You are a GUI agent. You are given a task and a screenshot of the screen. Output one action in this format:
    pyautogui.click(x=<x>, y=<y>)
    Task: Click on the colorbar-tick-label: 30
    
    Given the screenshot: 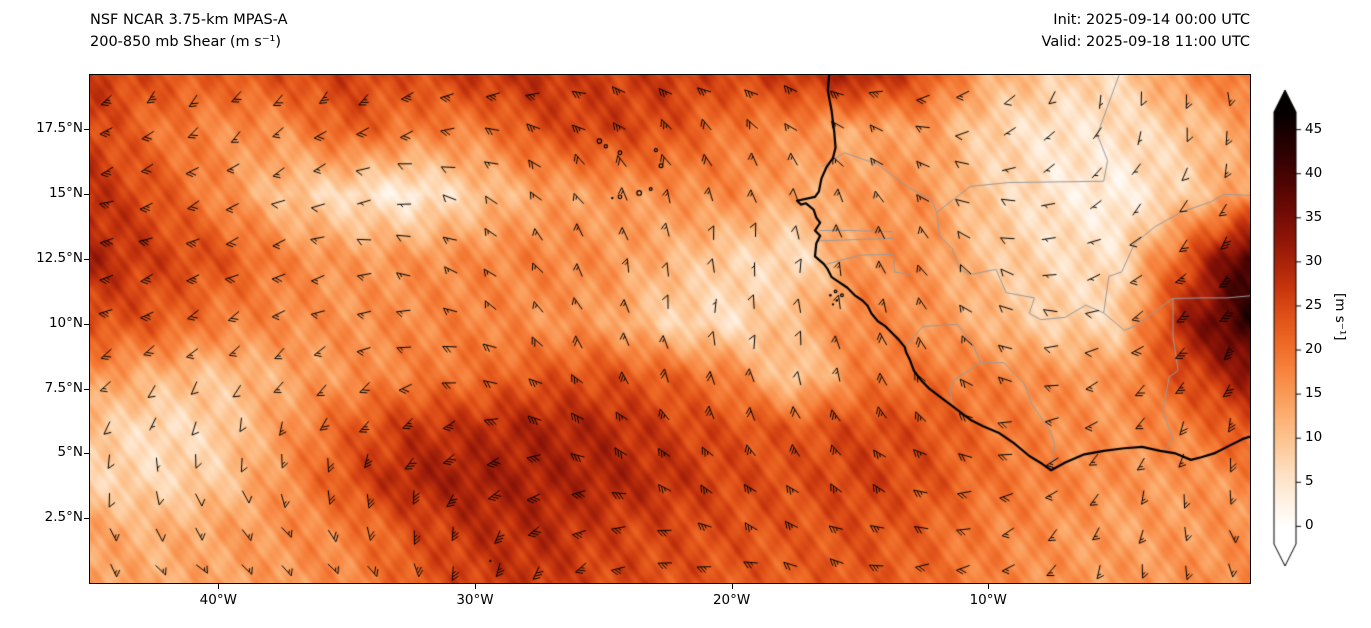 What is the action you would take?
    pyautogui.click(x=1314, y=260)
    